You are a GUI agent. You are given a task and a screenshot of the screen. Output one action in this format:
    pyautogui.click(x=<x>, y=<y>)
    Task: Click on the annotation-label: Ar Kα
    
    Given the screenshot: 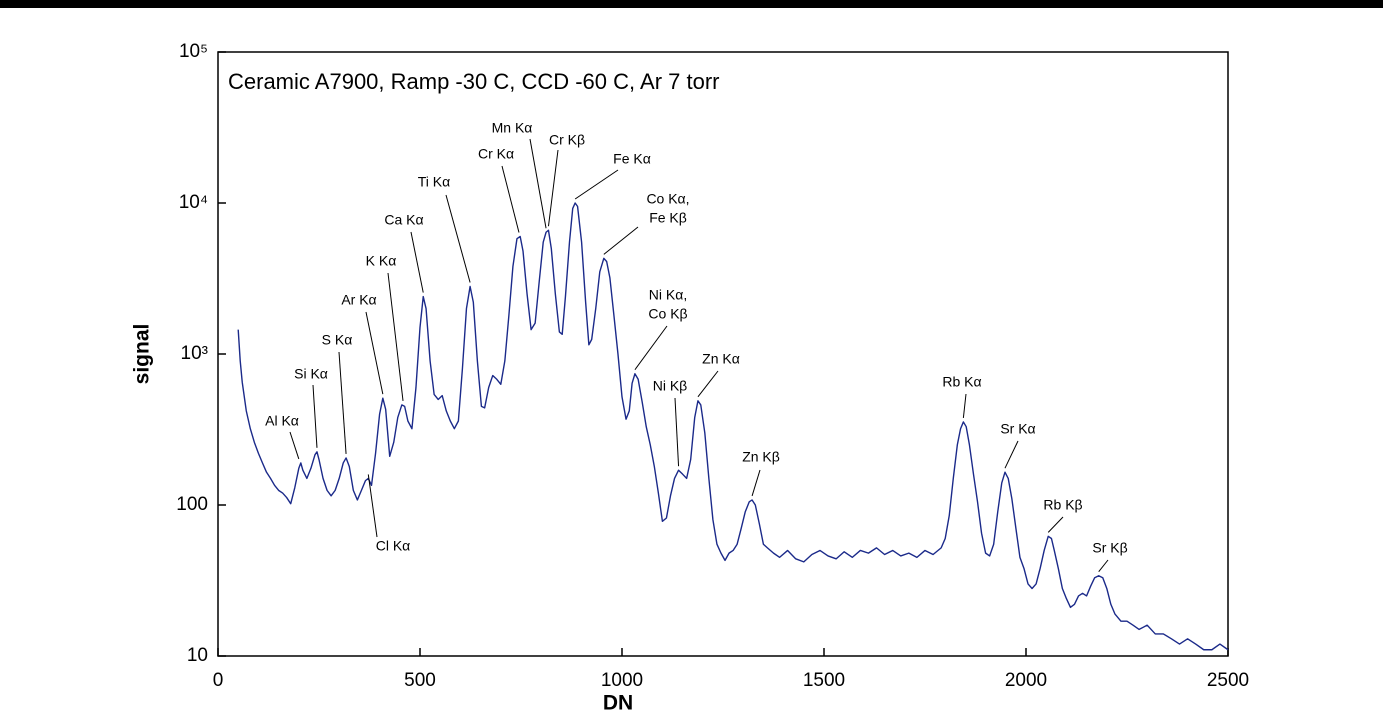 What is the action you would take?
    pyautogui.click(x=358, y=300)
    